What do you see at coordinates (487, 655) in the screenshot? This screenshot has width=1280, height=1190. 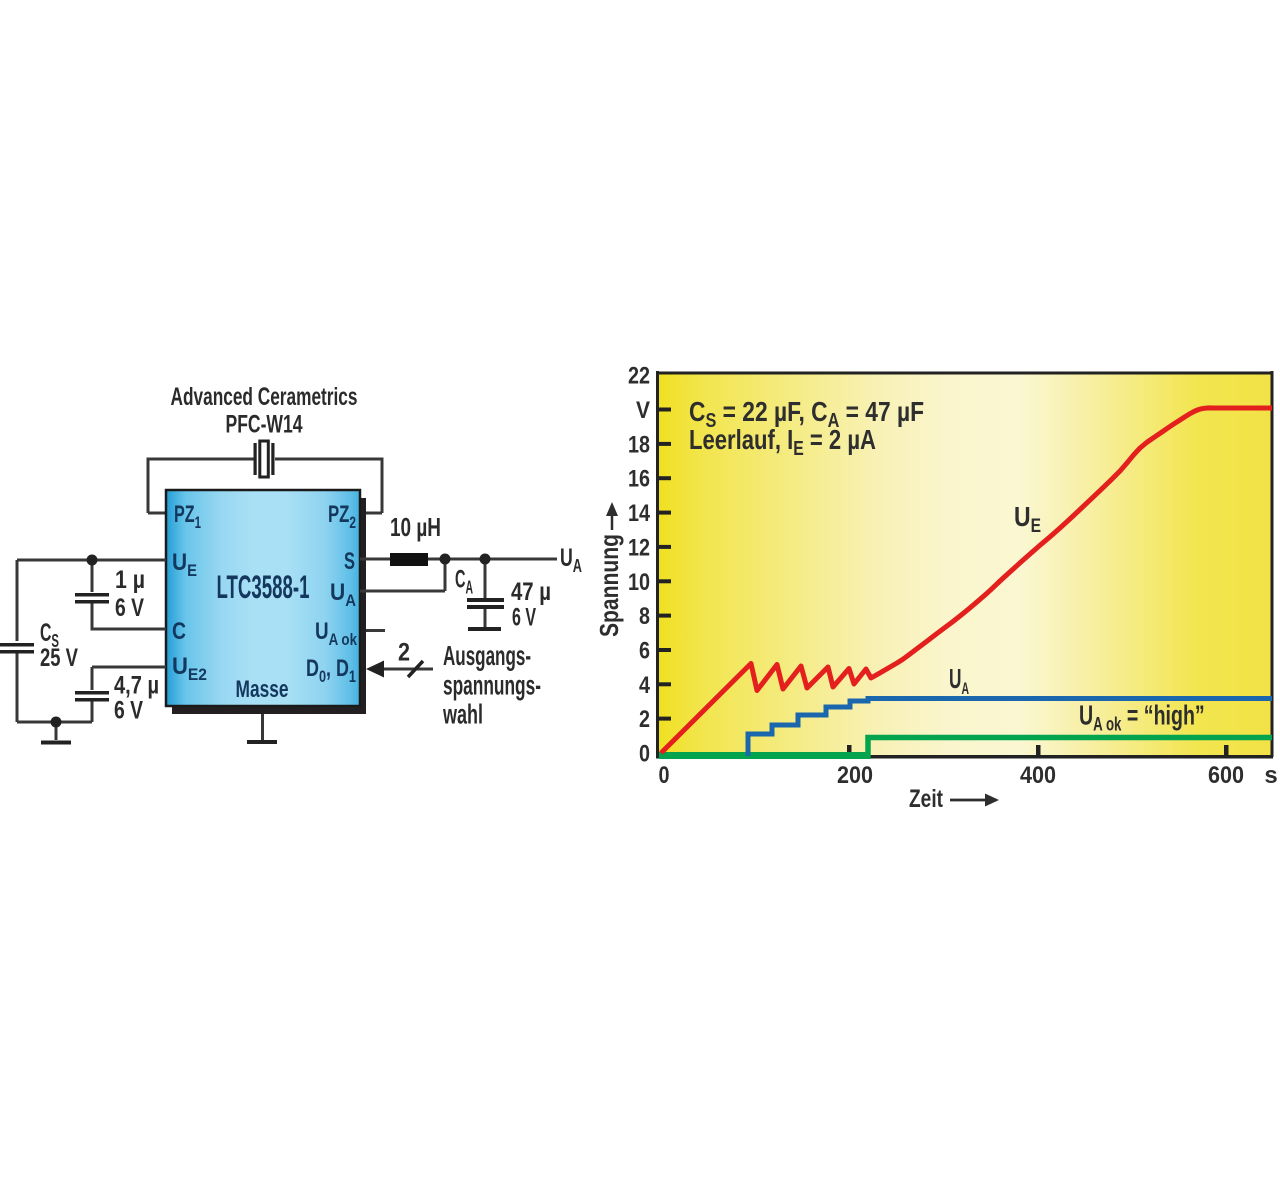 I see `svg-text: Ausgangs-` at bounding box center [487, 655].